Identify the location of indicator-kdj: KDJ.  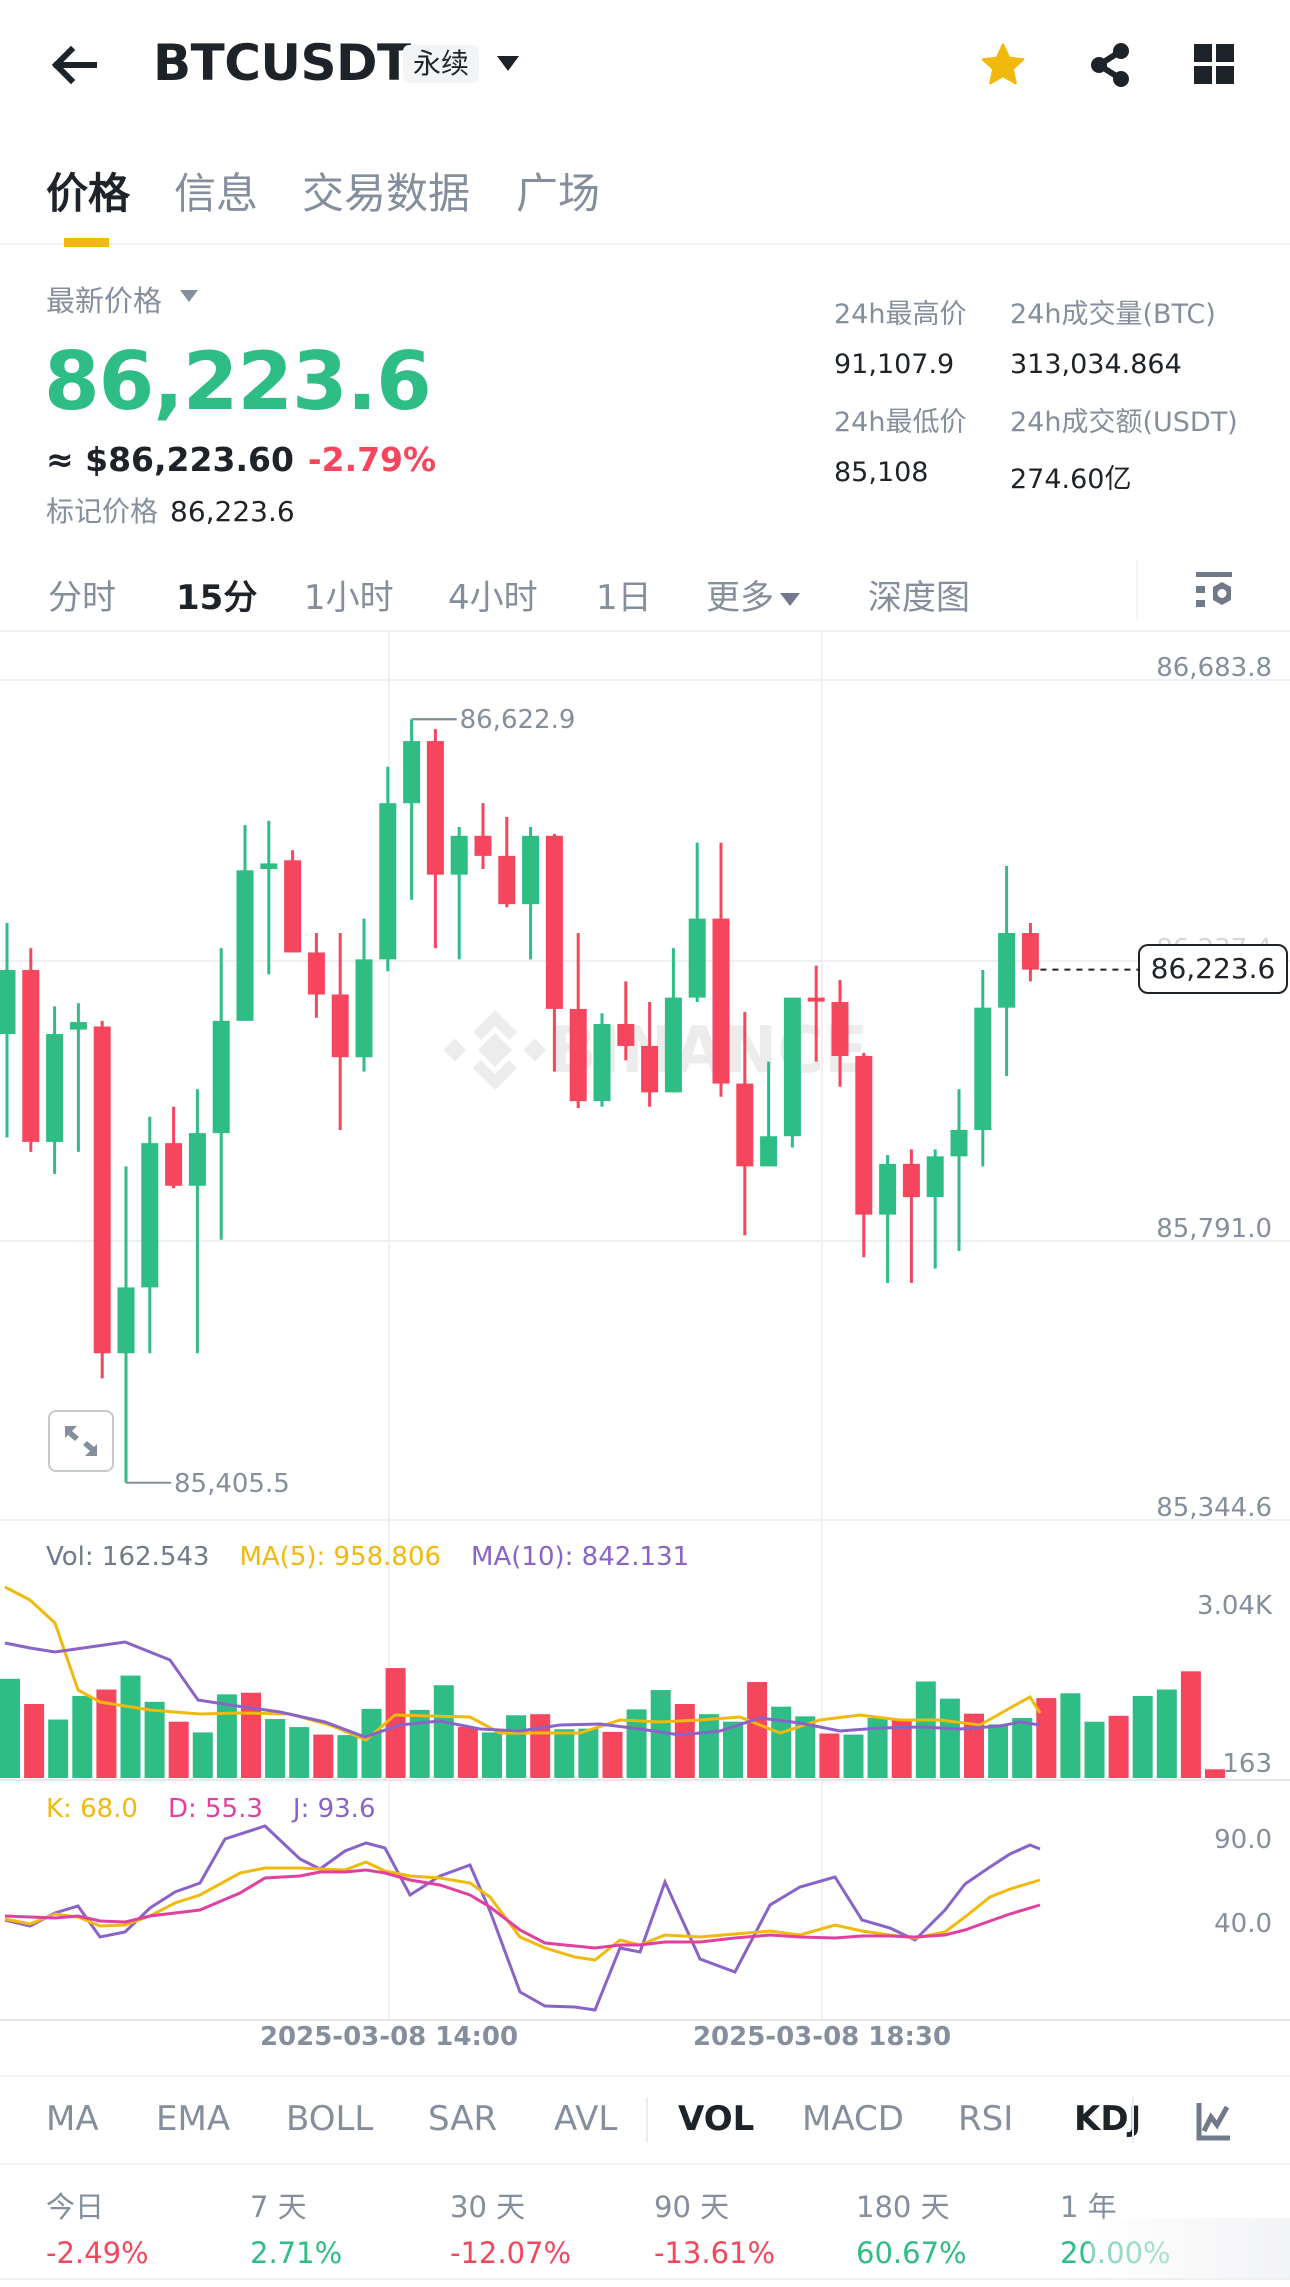
(1108, 2119).